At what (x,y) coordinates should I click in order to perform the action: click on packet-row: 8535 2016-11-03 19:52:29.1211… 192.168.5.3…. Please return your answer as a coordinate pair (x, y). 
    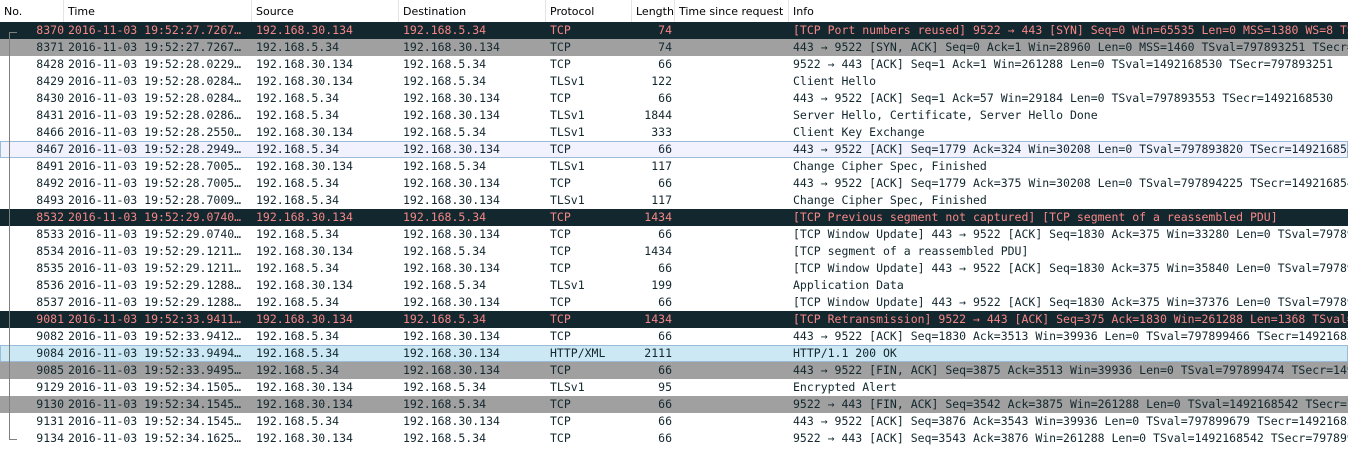
    Looking at the image, I should click on (674, 268).